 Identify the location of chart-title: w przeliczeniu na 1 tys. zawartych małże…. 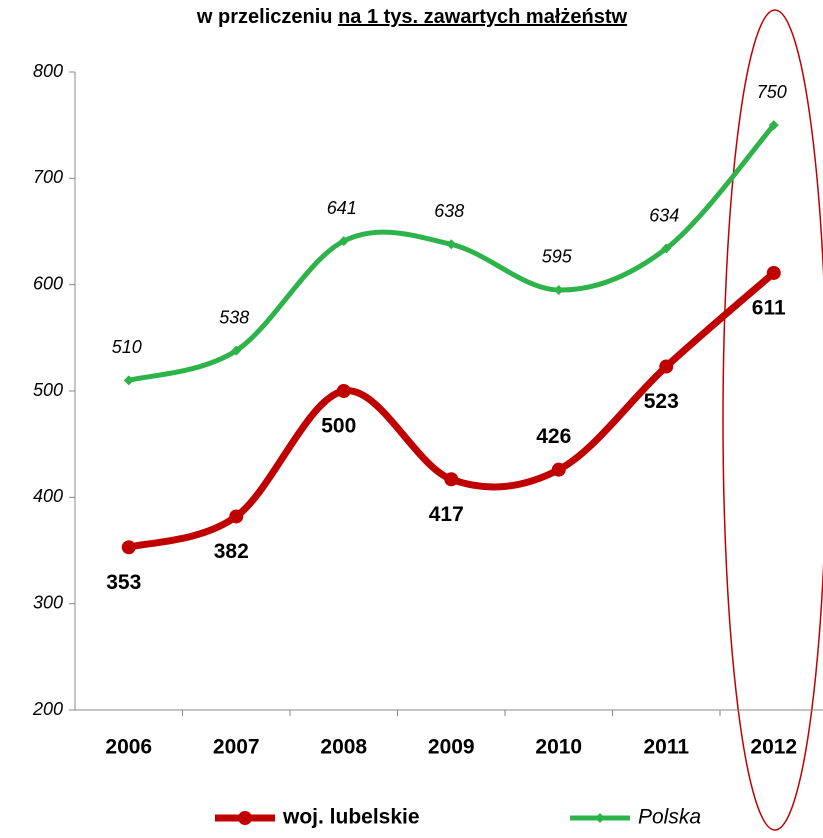
(412, 17).